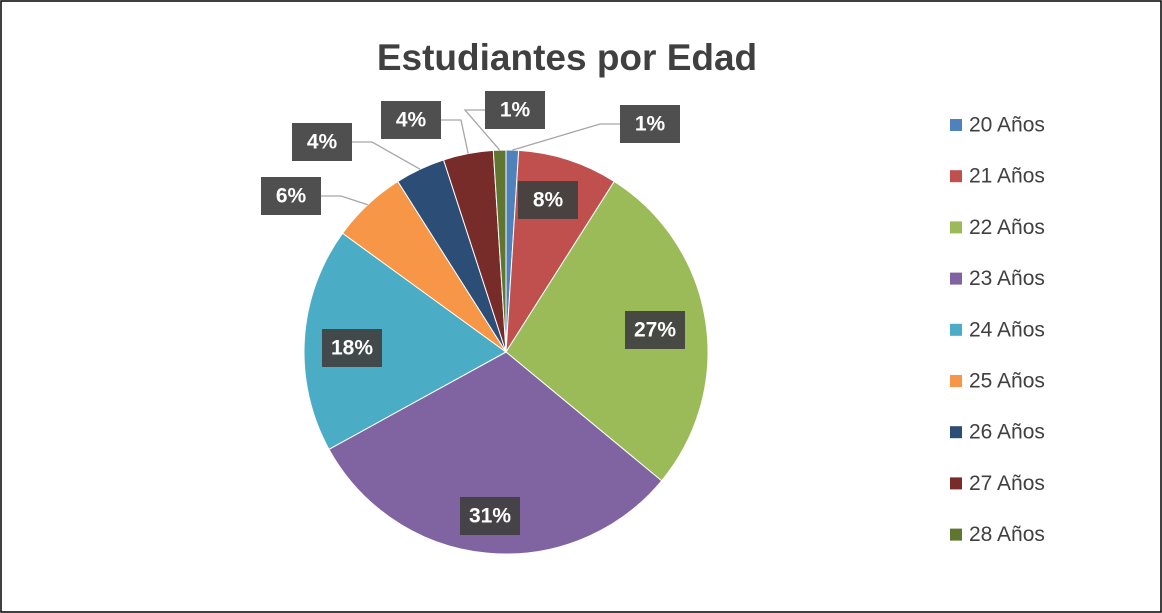 This screenshot has height=613, width=1162. I want to click on data-label: 27%, so click(655, 330).